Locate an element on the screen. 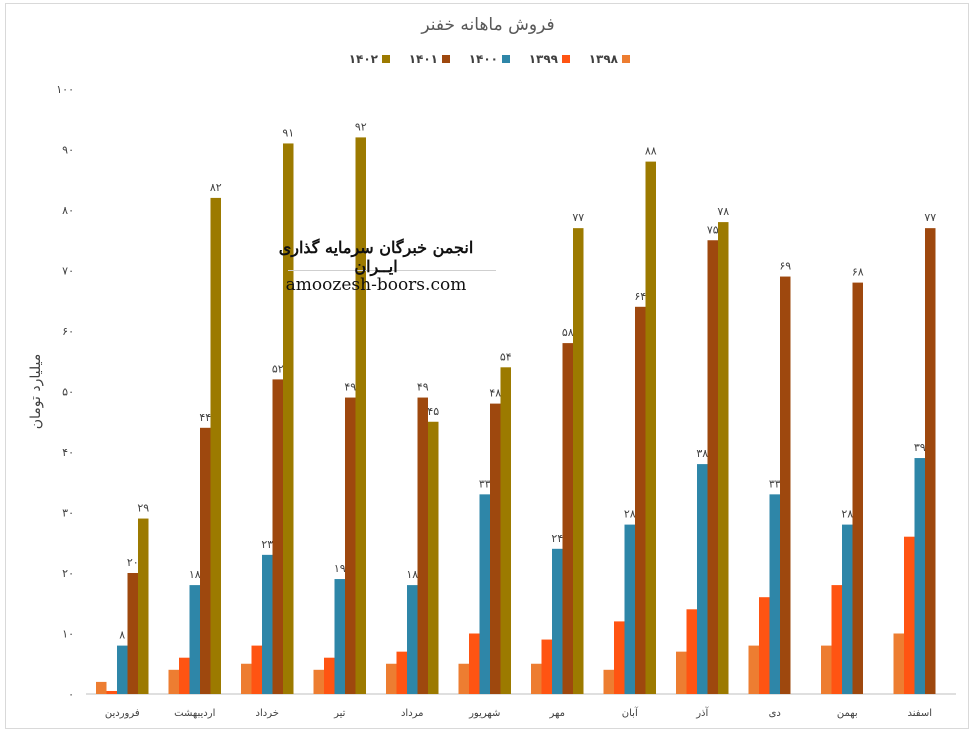 The image size is (974, 734). x-tick-label-5: شهریور is located at coordinates (484, 713).